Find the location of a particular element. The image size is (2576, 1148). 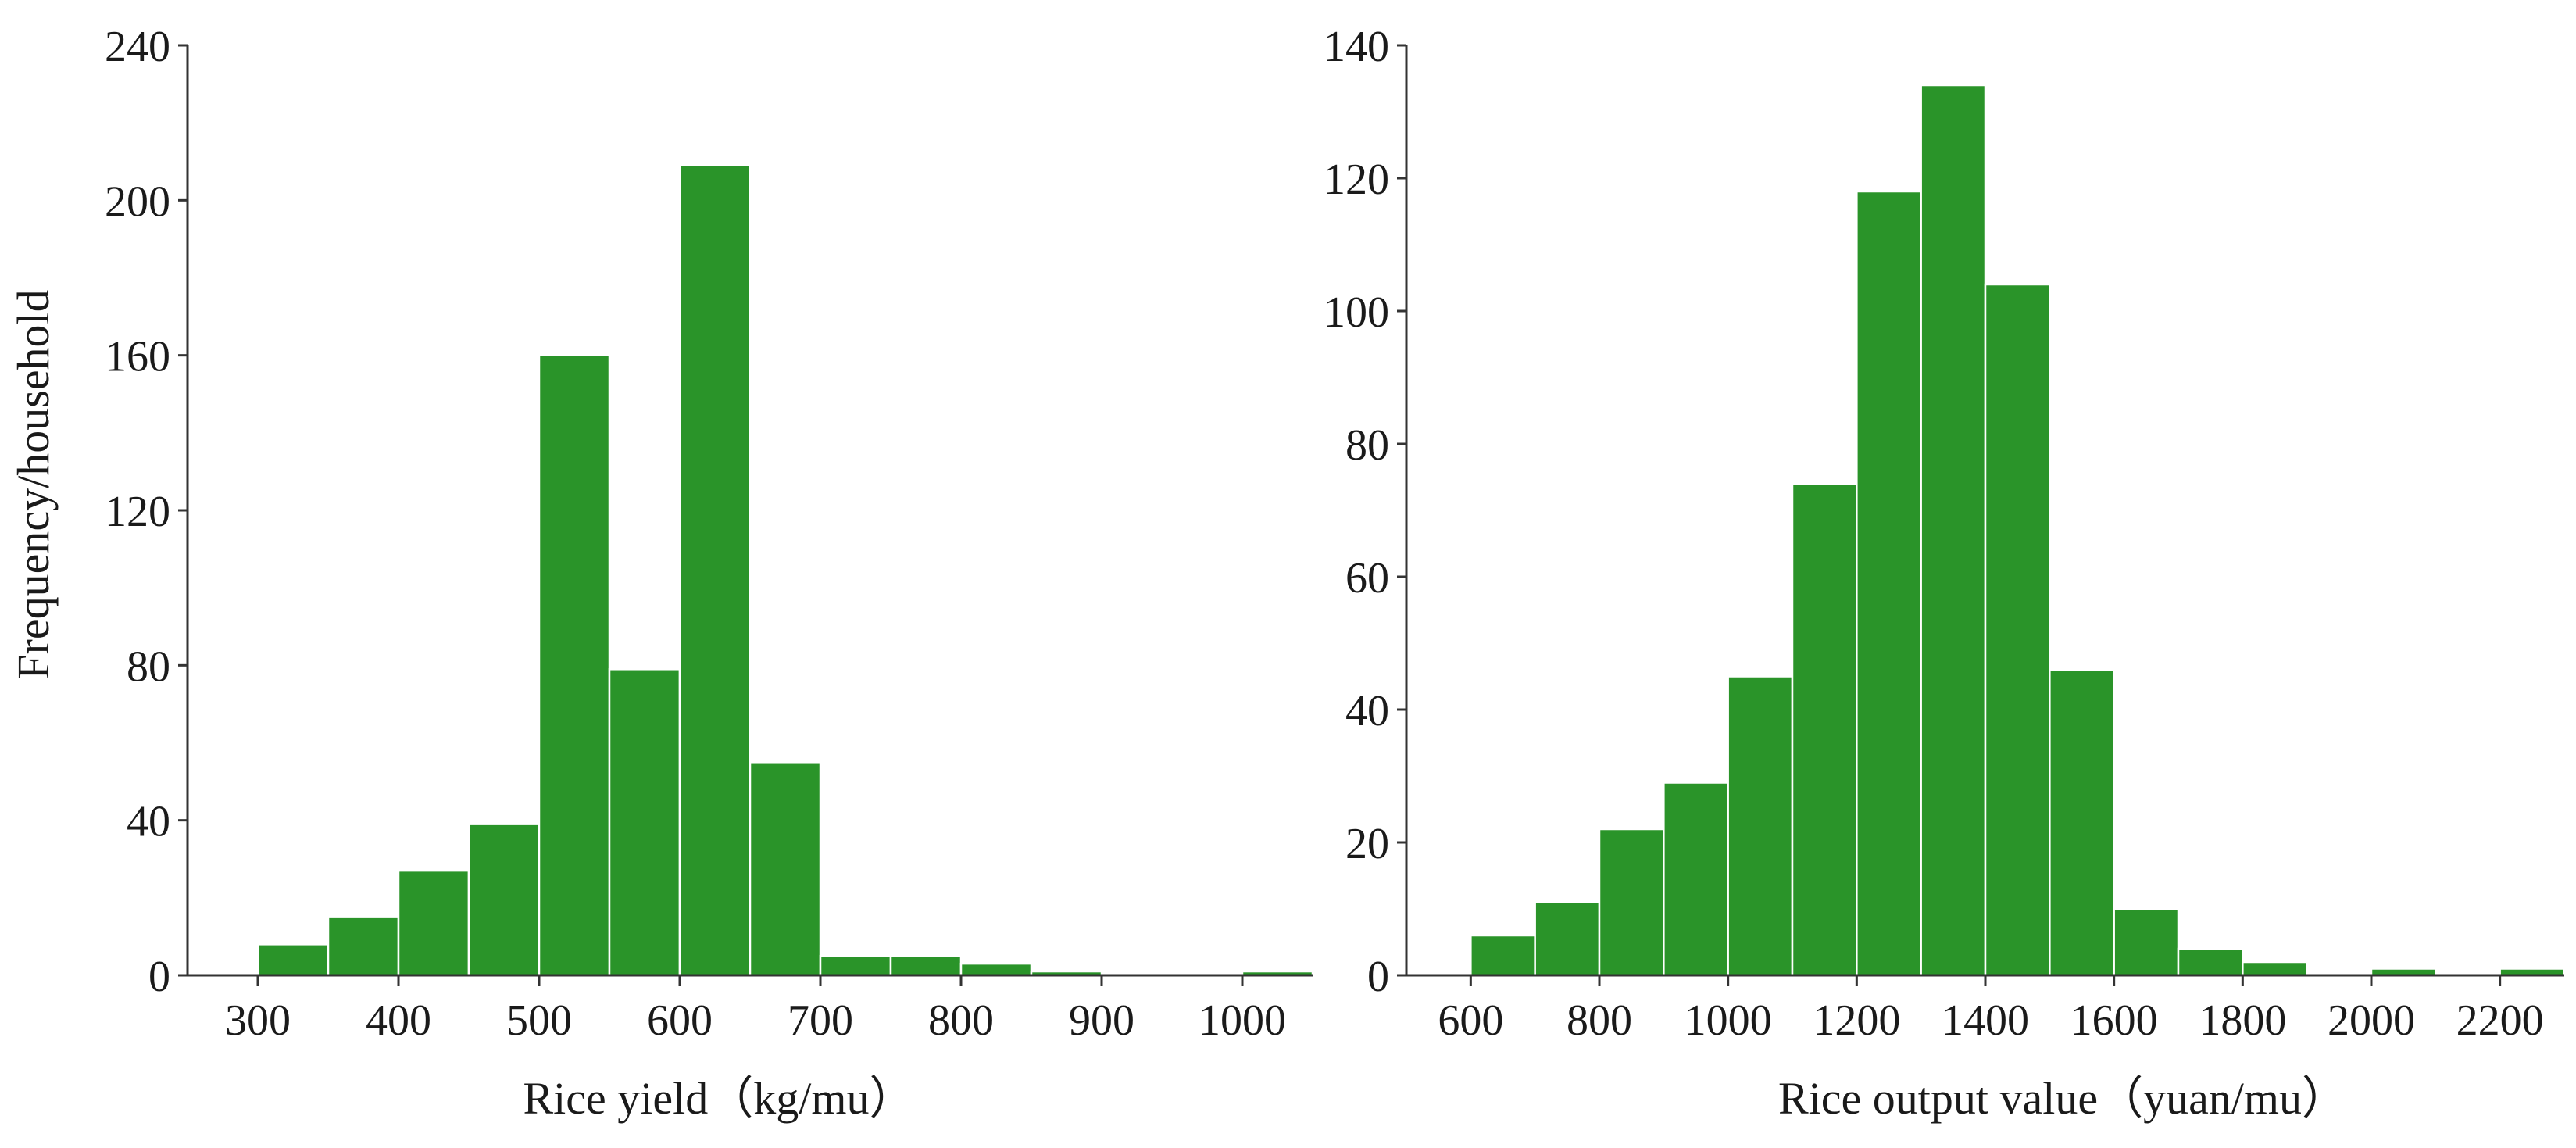

left-y-tick-label: 200 is located at coordinates (137, 202).